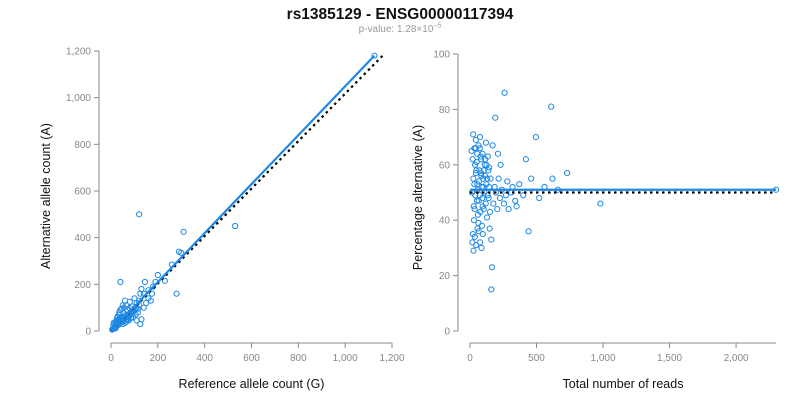 The height and width of the screenshot is (400, 800). Describe the element at coordinates (391, 358) in the screenshot. I see `x-tick-label: 1,200` at that location.